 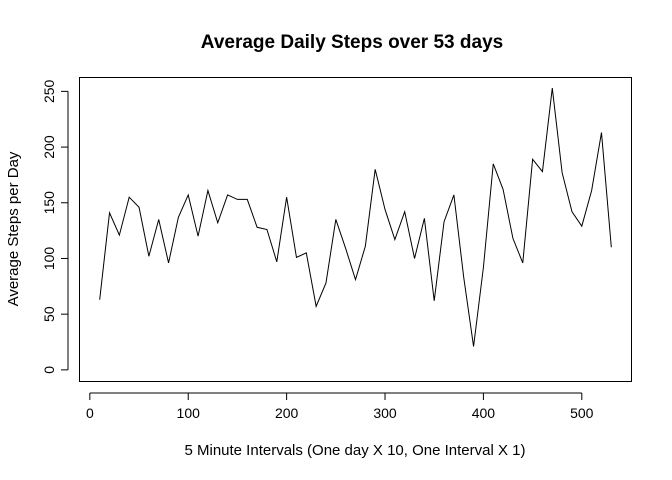 I want to click on y-tick-label: 200, so click(x=49, y=147).